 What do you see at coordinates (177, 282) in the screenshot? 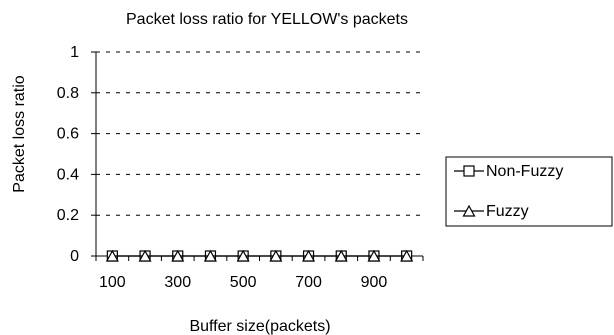
I see `x-tick-label: 300` at bounding box center [177, 282].